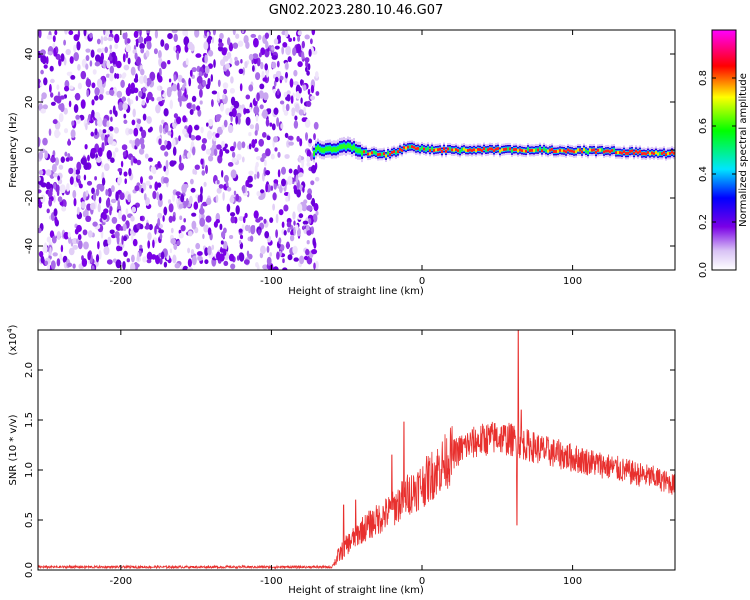 The width and height of the screenshot is (750, 600). What do you see at coordinates (703, 78) in the screenshot?
I see `colorbar-tick-label: 0.8` at bounding box center [703, 78].